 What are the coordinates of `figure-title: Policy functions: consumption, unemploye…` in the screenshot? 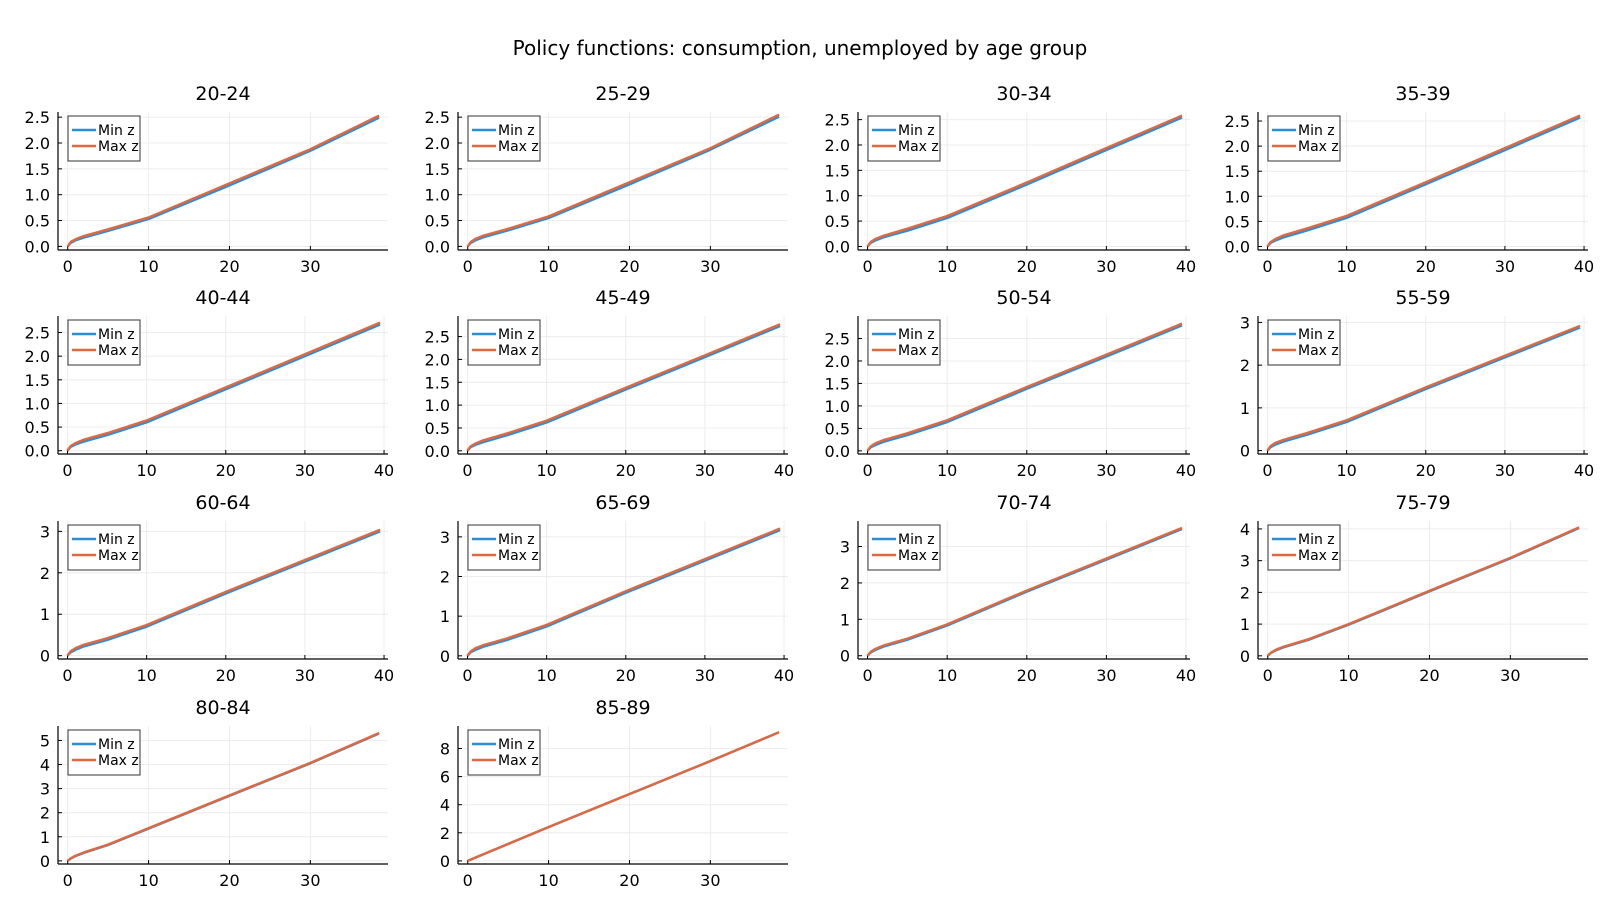 It's located at (800, 48).